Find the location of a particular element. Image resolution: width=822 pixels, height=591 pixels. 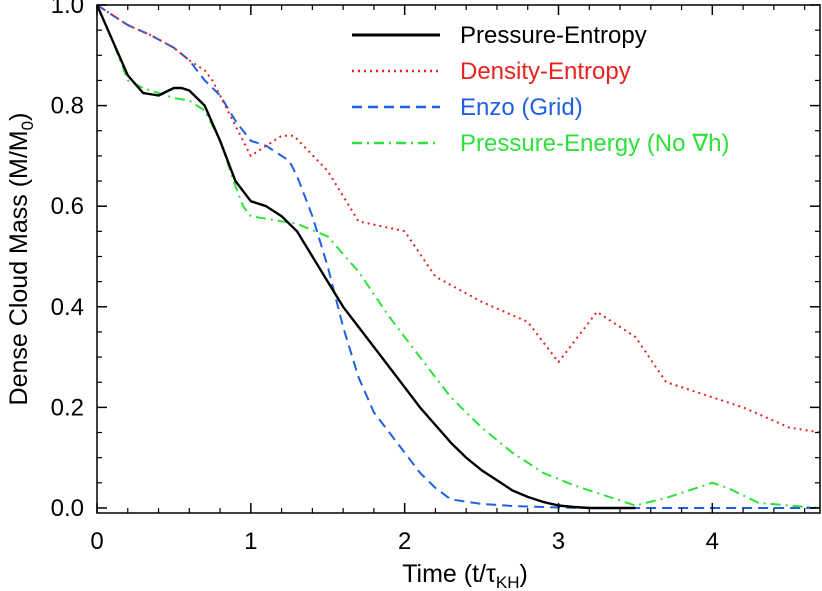

x-axis-title: Time (t/τKH) is located at coordinates (465, 575).